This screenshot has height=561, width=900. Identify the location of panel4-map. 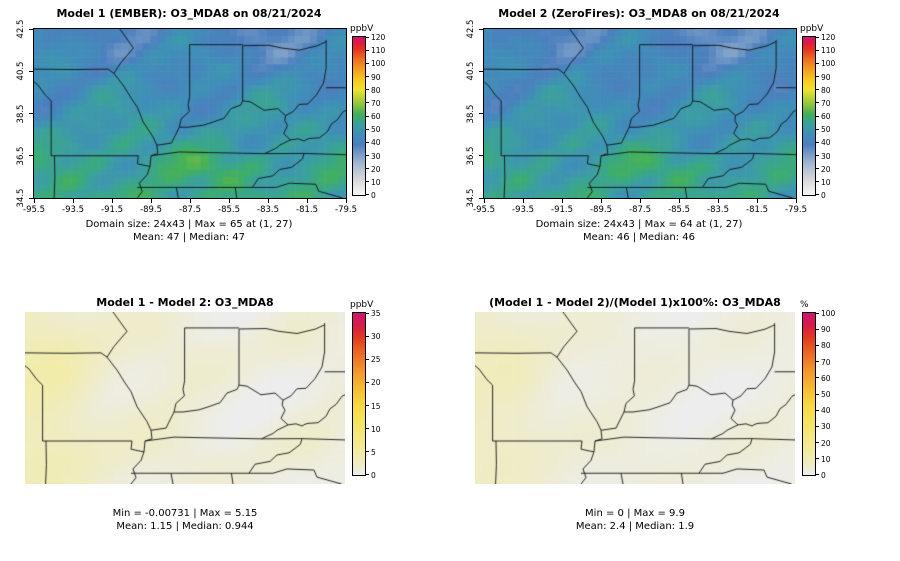
(635, 398).